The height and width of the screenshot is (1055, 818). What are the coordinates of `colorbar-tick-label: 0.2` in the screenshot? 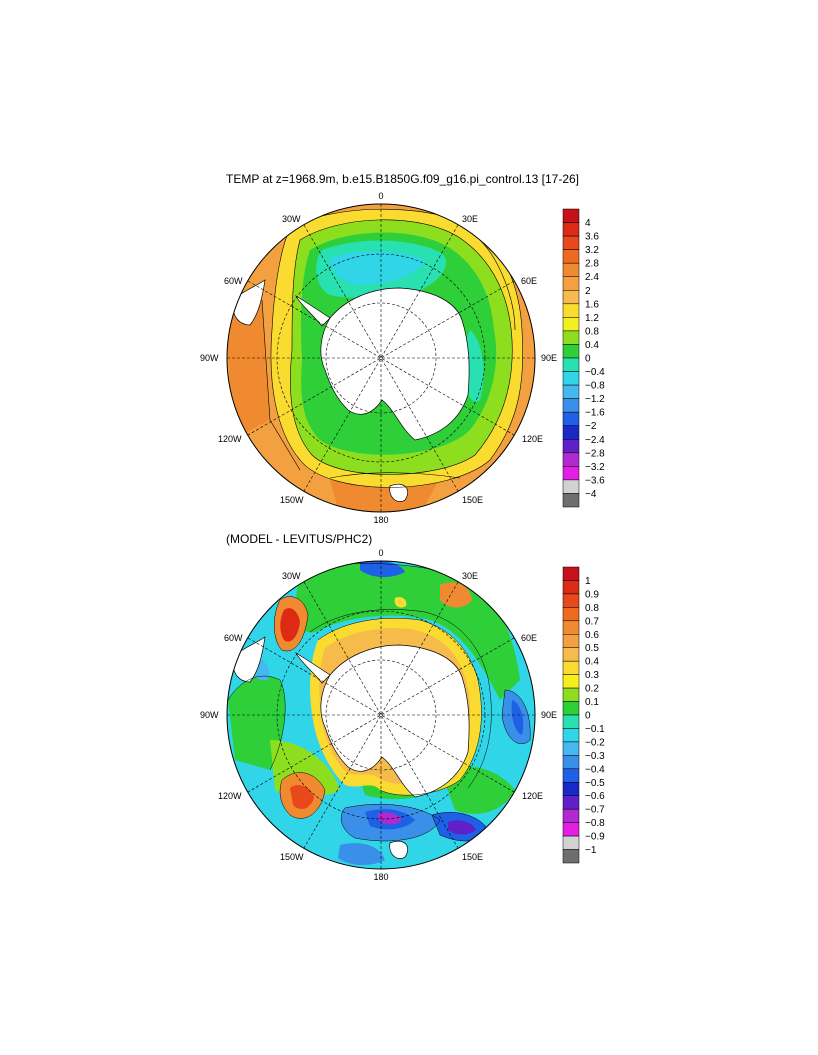 It's located at (592, 689).